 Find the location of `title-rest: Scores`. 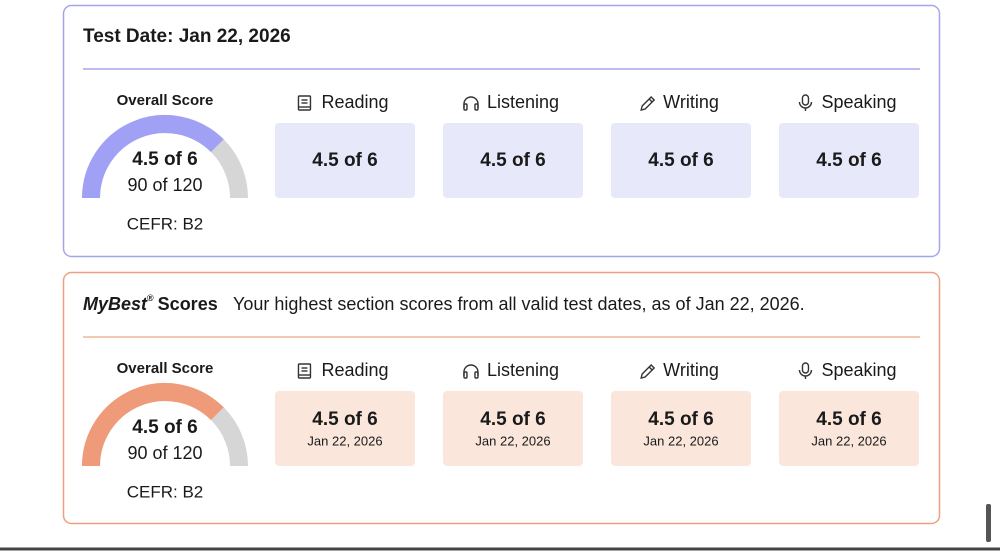

title-rest: Scores is located at coordinates (188, 304).